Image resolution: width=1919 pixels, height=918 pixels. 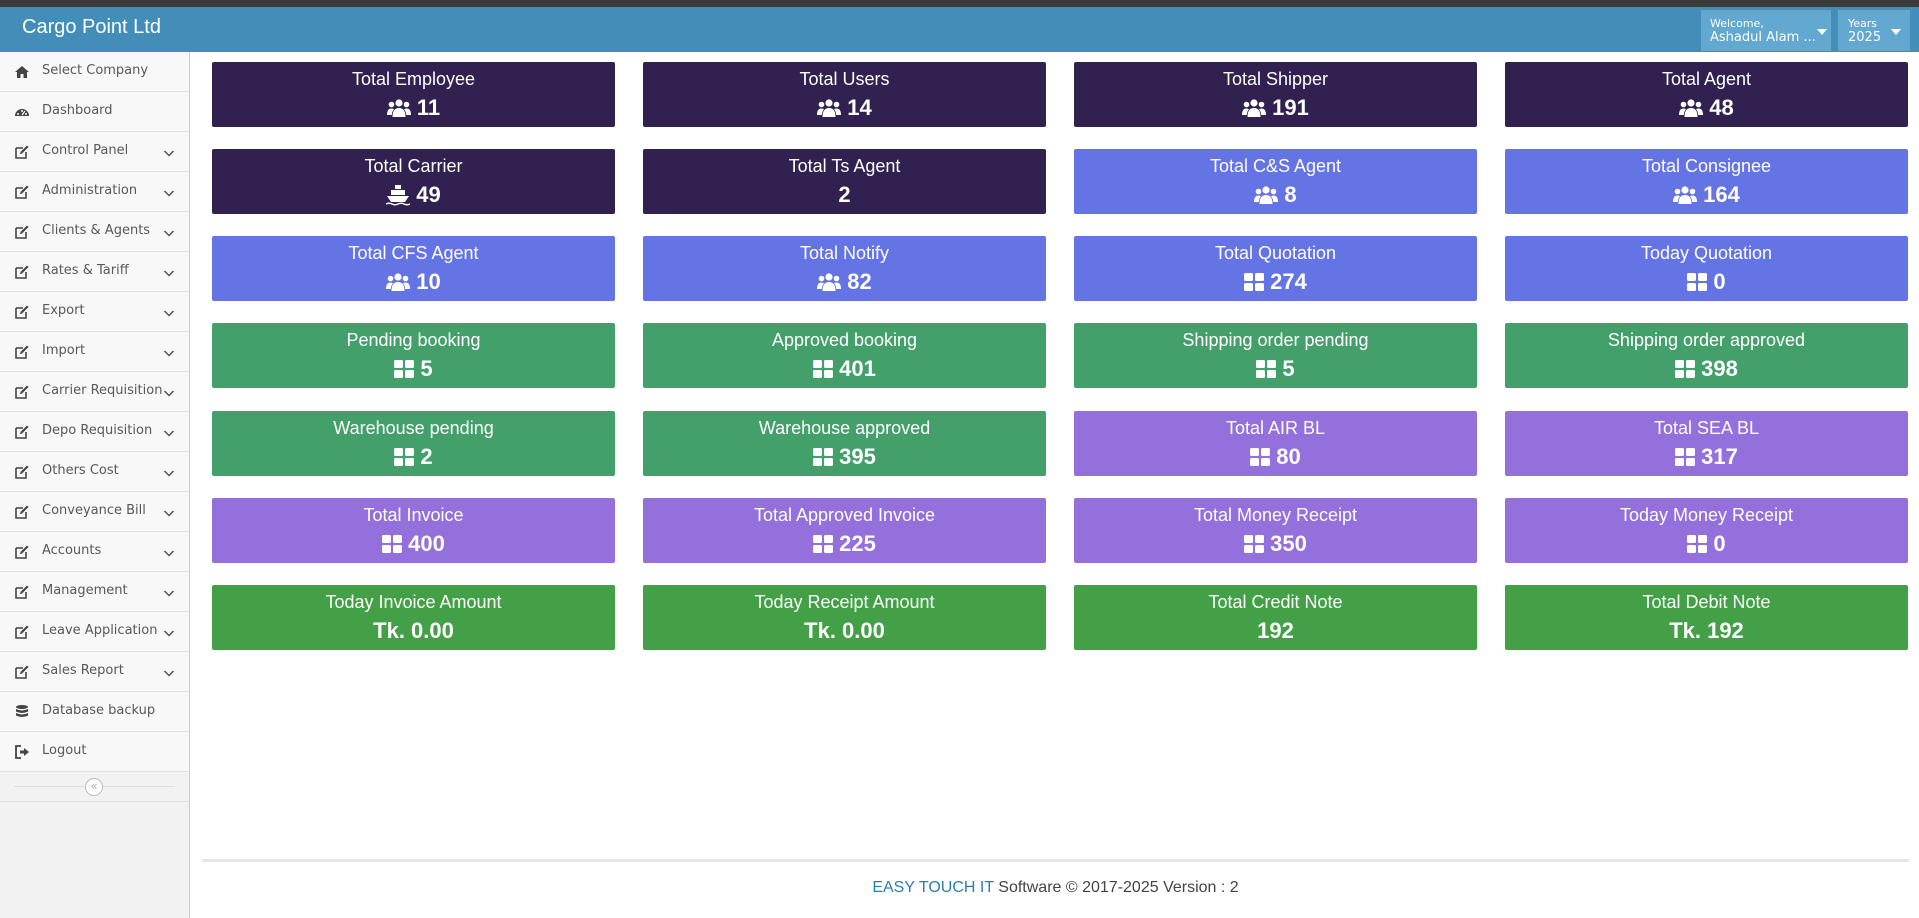 I want to click on sidebar-item-label: Dashboard, so click(x=77, y=110).